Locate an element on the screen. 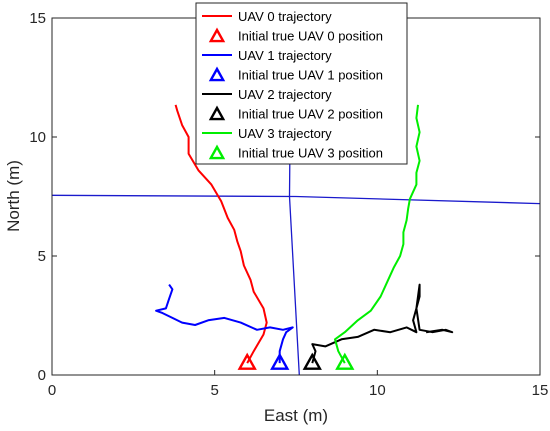  y-tick-label: 0 is located at coordinates (42, 375).